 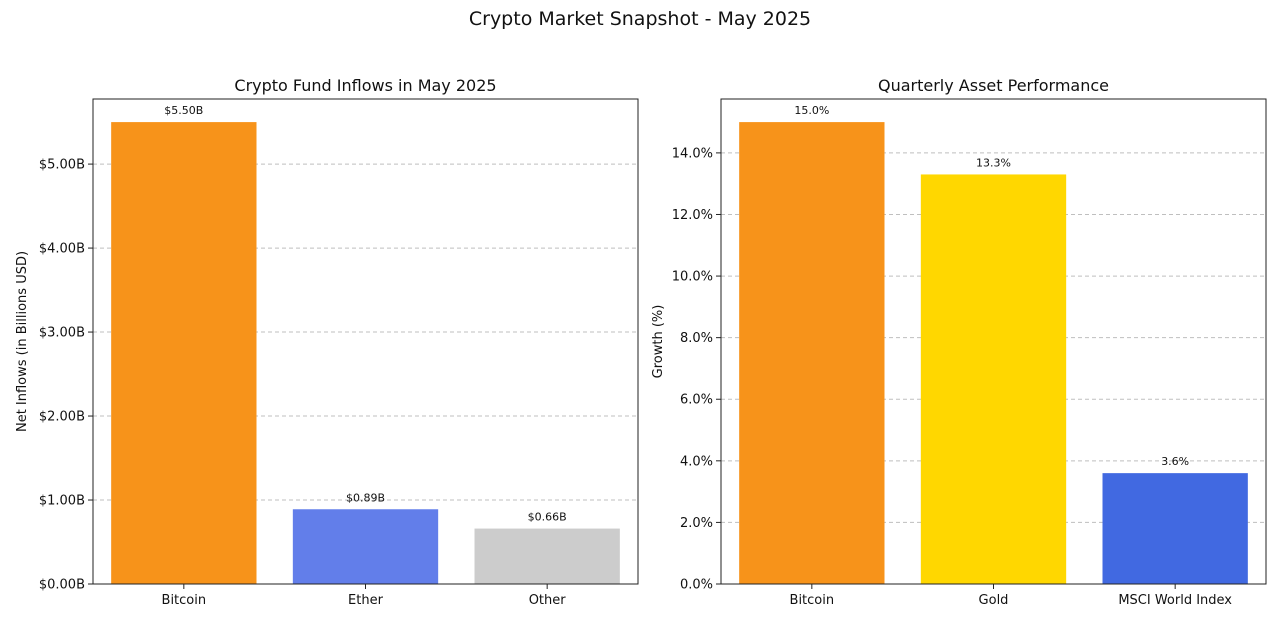 What do you see at coordinates (692, 277) in the screenshot?
I see `chart-2-ytick-label: 10.0%` at bounding box center [692, 277].